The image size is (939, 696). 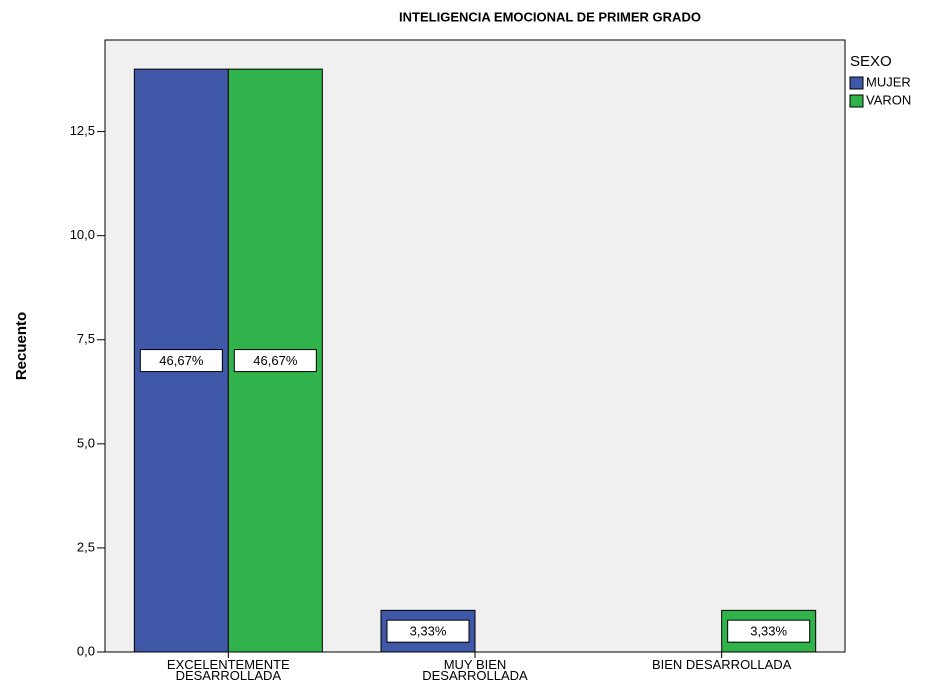 What do you see at coordinates (86, 442) in the screenshot?
I see `y-tick-label: 5,0` at bounding box center [86, 442].